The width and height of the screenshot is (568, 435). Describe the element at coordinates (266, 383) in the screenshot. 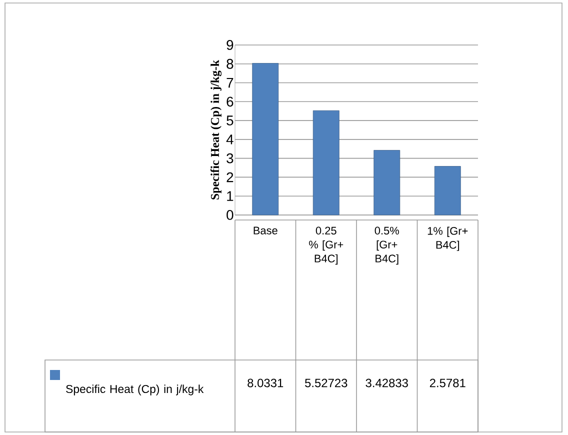

I see `data-label: 8.0331` at that location.